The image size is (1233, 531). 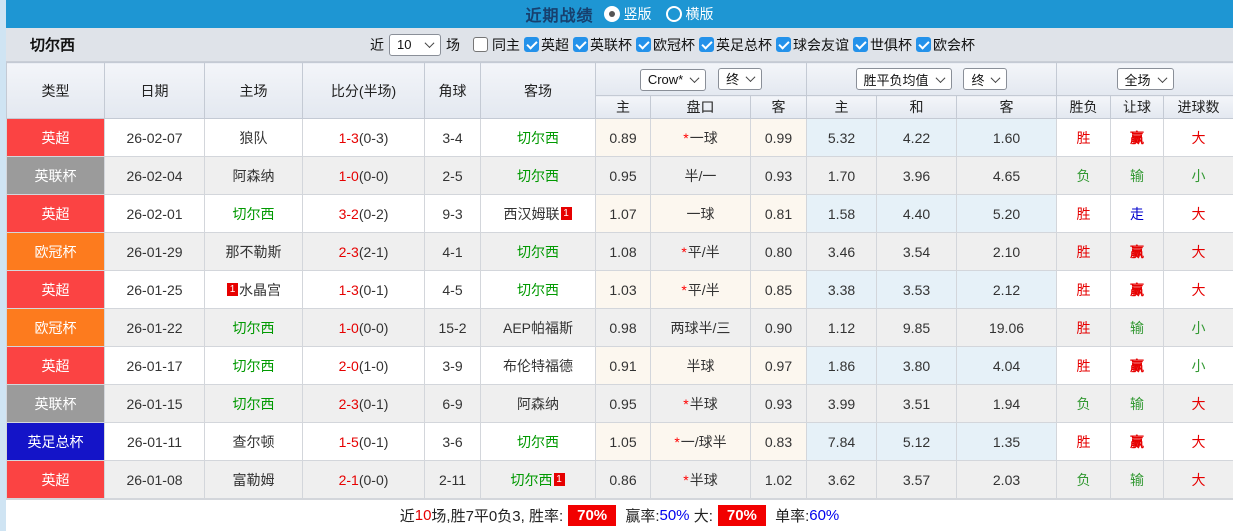 What do you see at coordinates (602, 45) in the screenshot?
I see `competition-filter-1: 英联杯` at bounding box center [602, 45].